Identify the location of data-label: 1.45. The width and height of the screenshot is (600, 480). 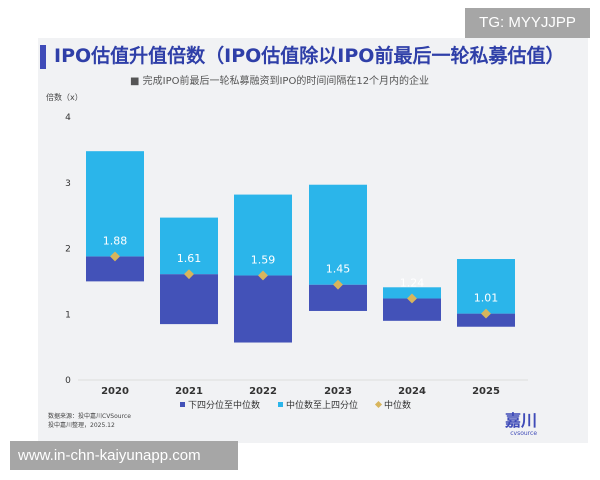
(338, 269).